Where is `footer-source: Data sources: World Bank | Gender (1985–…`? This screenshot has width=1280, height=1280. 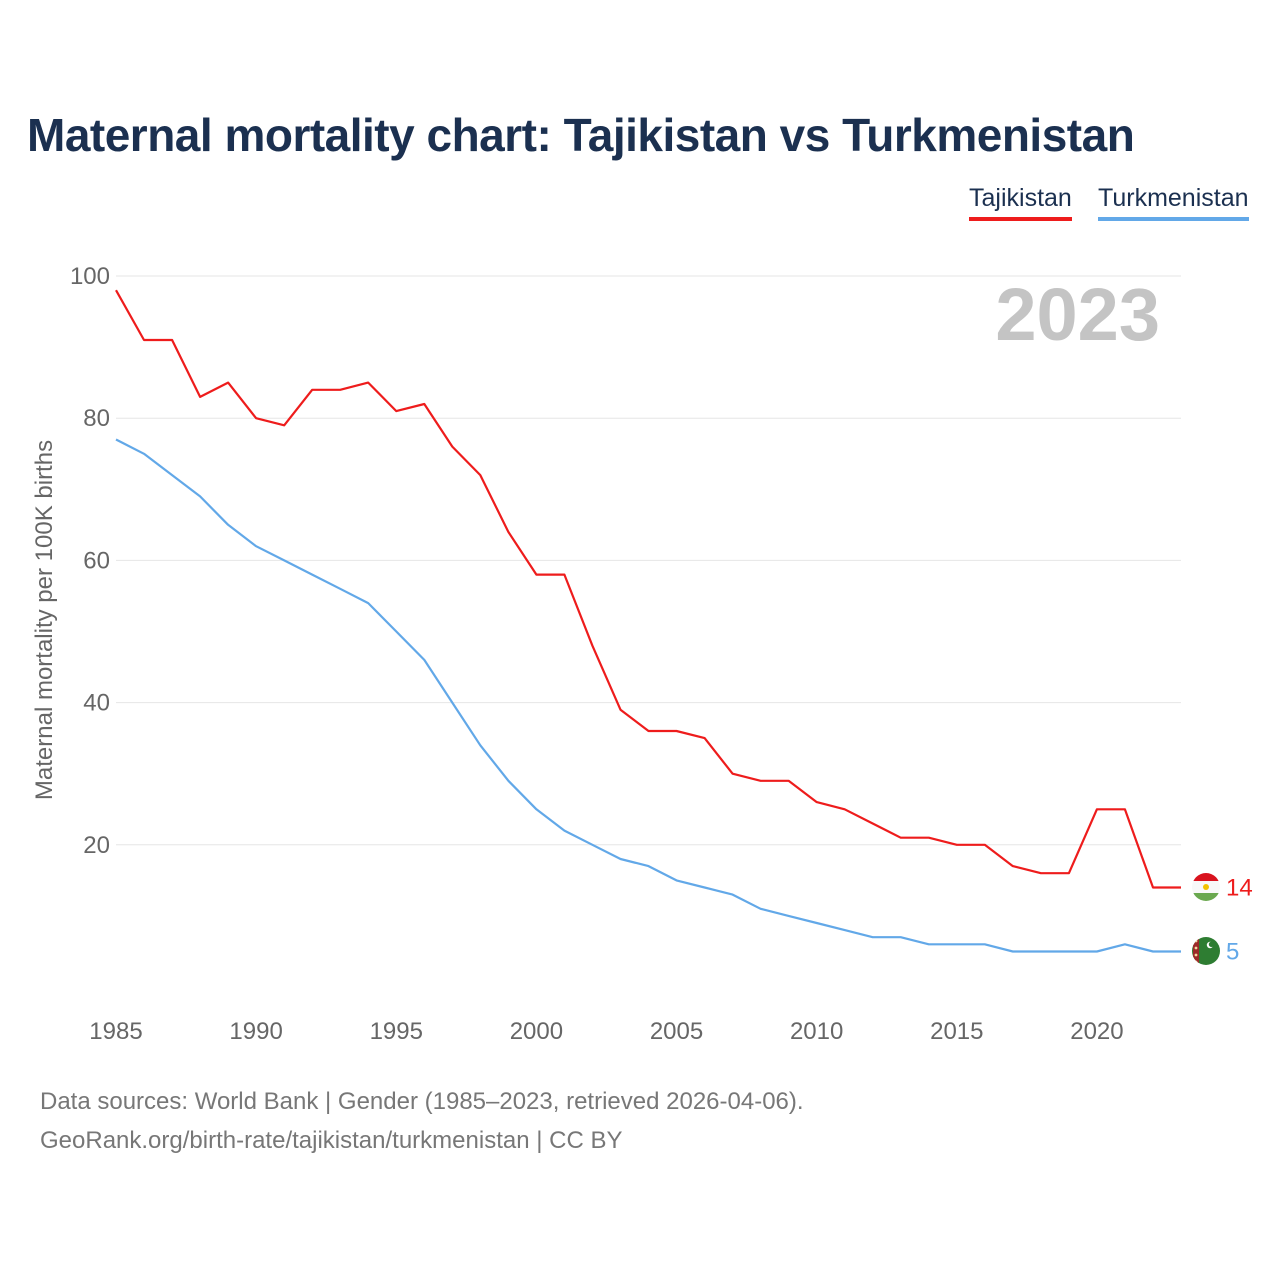
footer-source: Data sources: World Bank | Gender (1985–… is located at coordinates (422, 1101).